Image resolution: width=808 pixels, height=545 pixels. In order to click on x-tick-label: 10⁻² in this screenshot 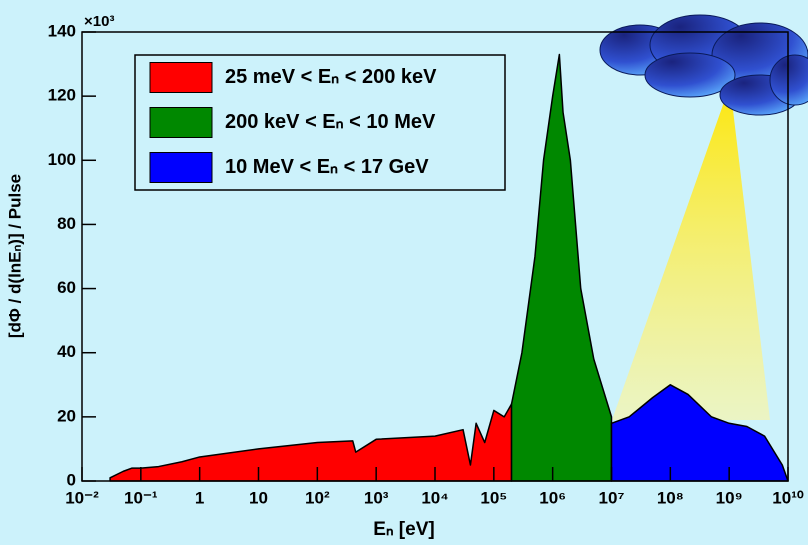, I will do `click(82, 497)`.